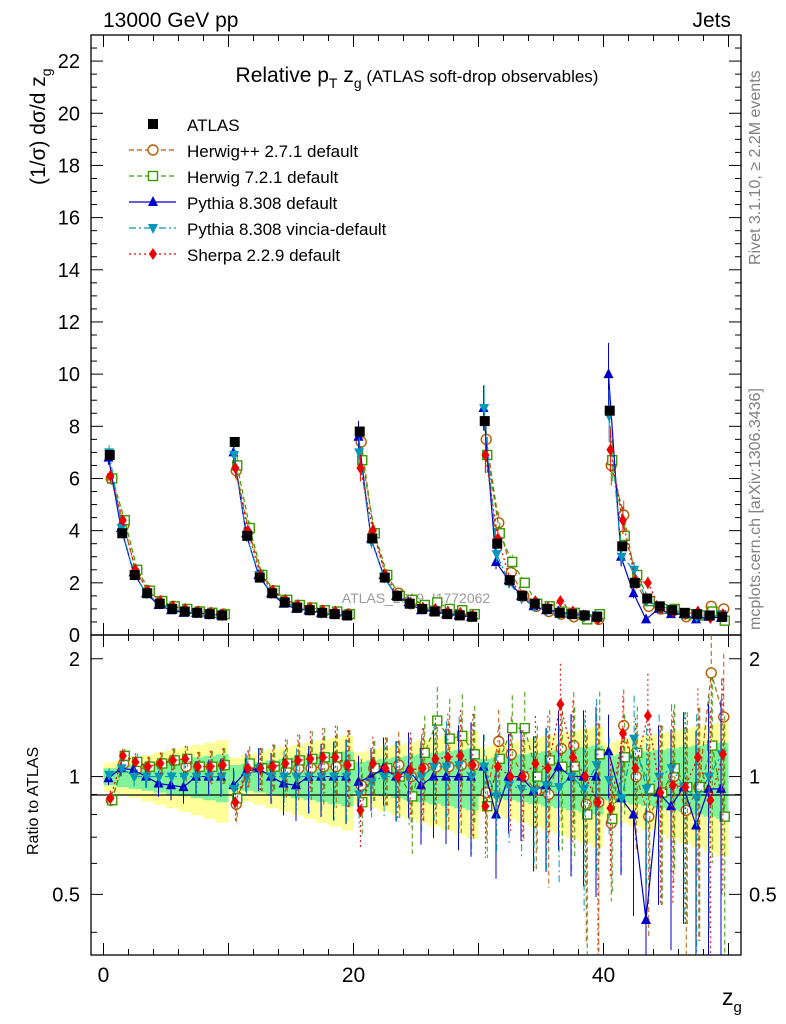 The height and width of the screenshot is (1024, 786). I want to click on legend-label: Pythia 8.308 default, so click(262, 203).